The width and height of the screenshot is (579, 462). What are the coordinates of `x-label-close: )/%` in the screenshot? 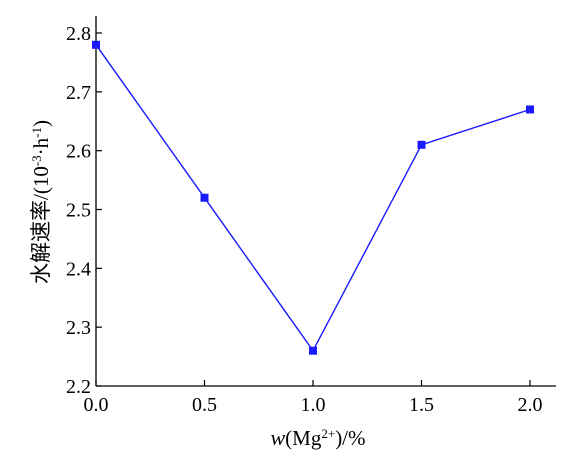 It's located at (350, 438).